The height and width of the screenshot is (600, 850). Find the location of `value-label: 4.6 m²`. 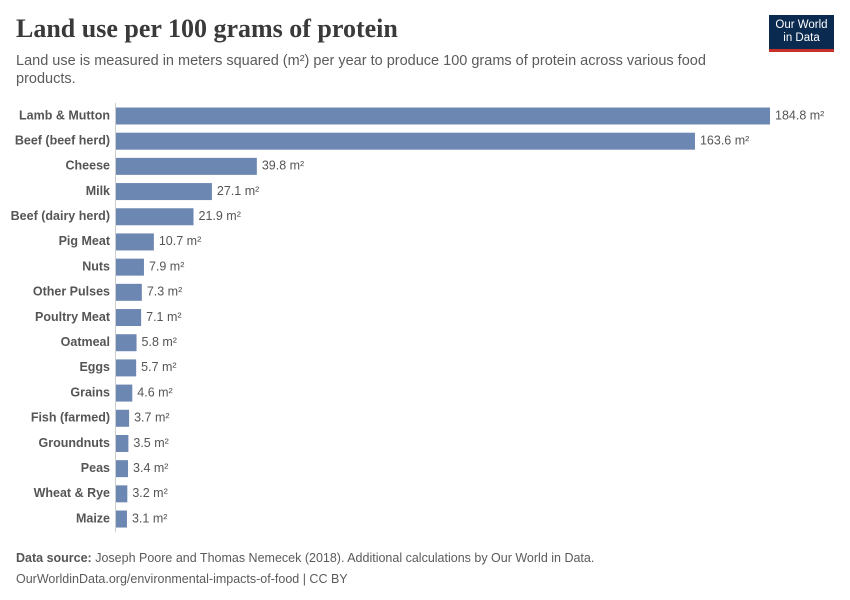

value-label: 4.6 m² is located at coordinates (154, 392).